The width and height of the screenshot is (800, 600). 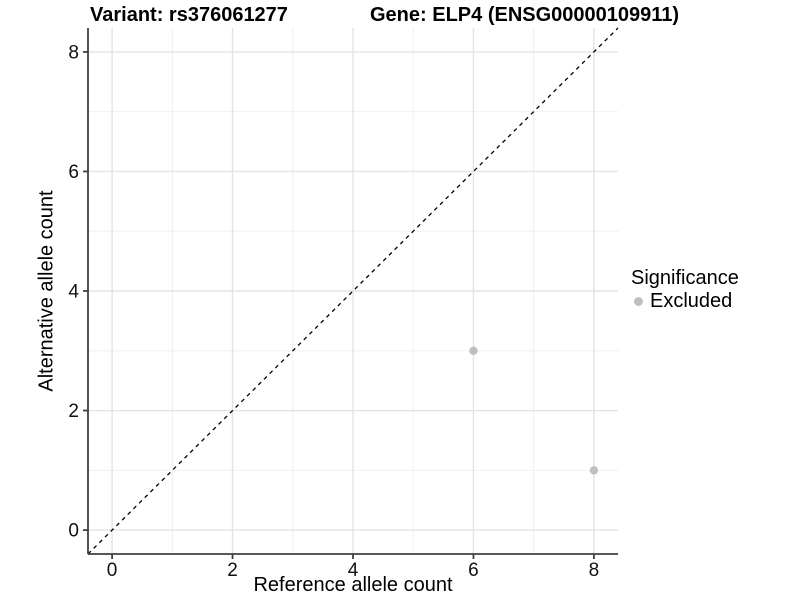 I want to click on y-tick-label: 0, so click(x=73, y=531).